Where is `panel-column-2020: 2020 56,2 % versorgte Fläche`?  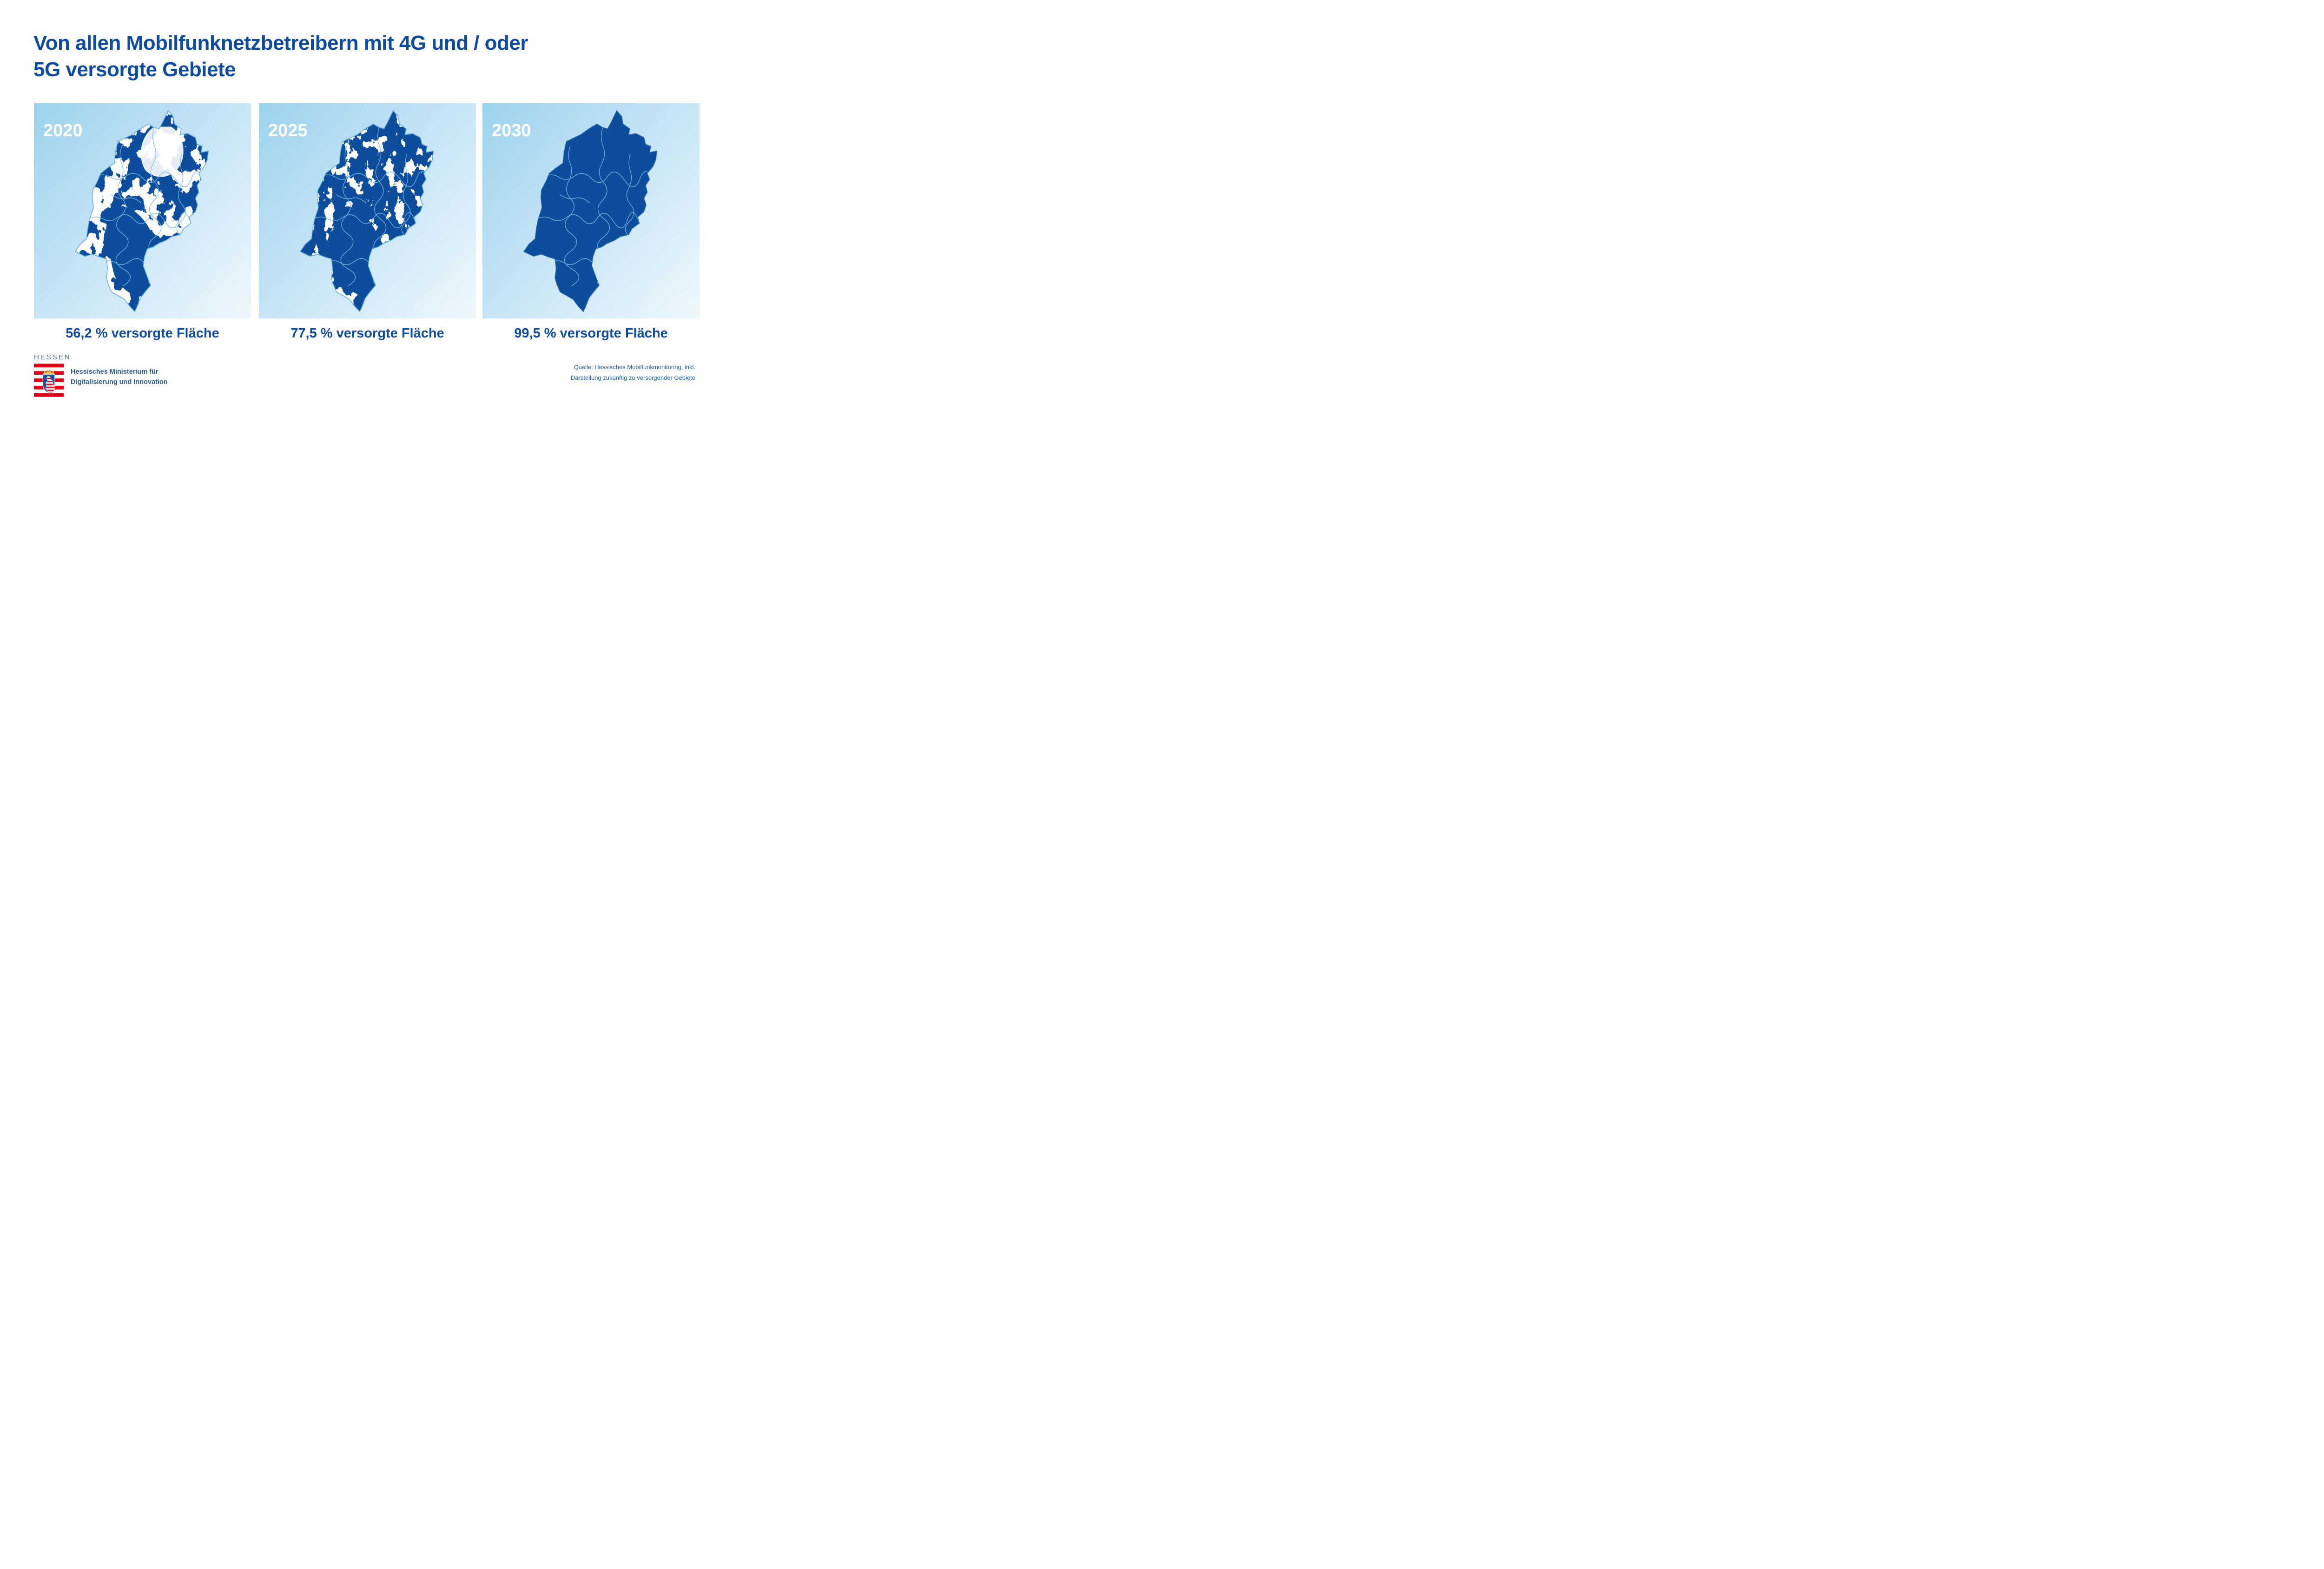 panel-column-2020: 2020 56,2 % versorgte Fläche is located at coordinates (142, 222).